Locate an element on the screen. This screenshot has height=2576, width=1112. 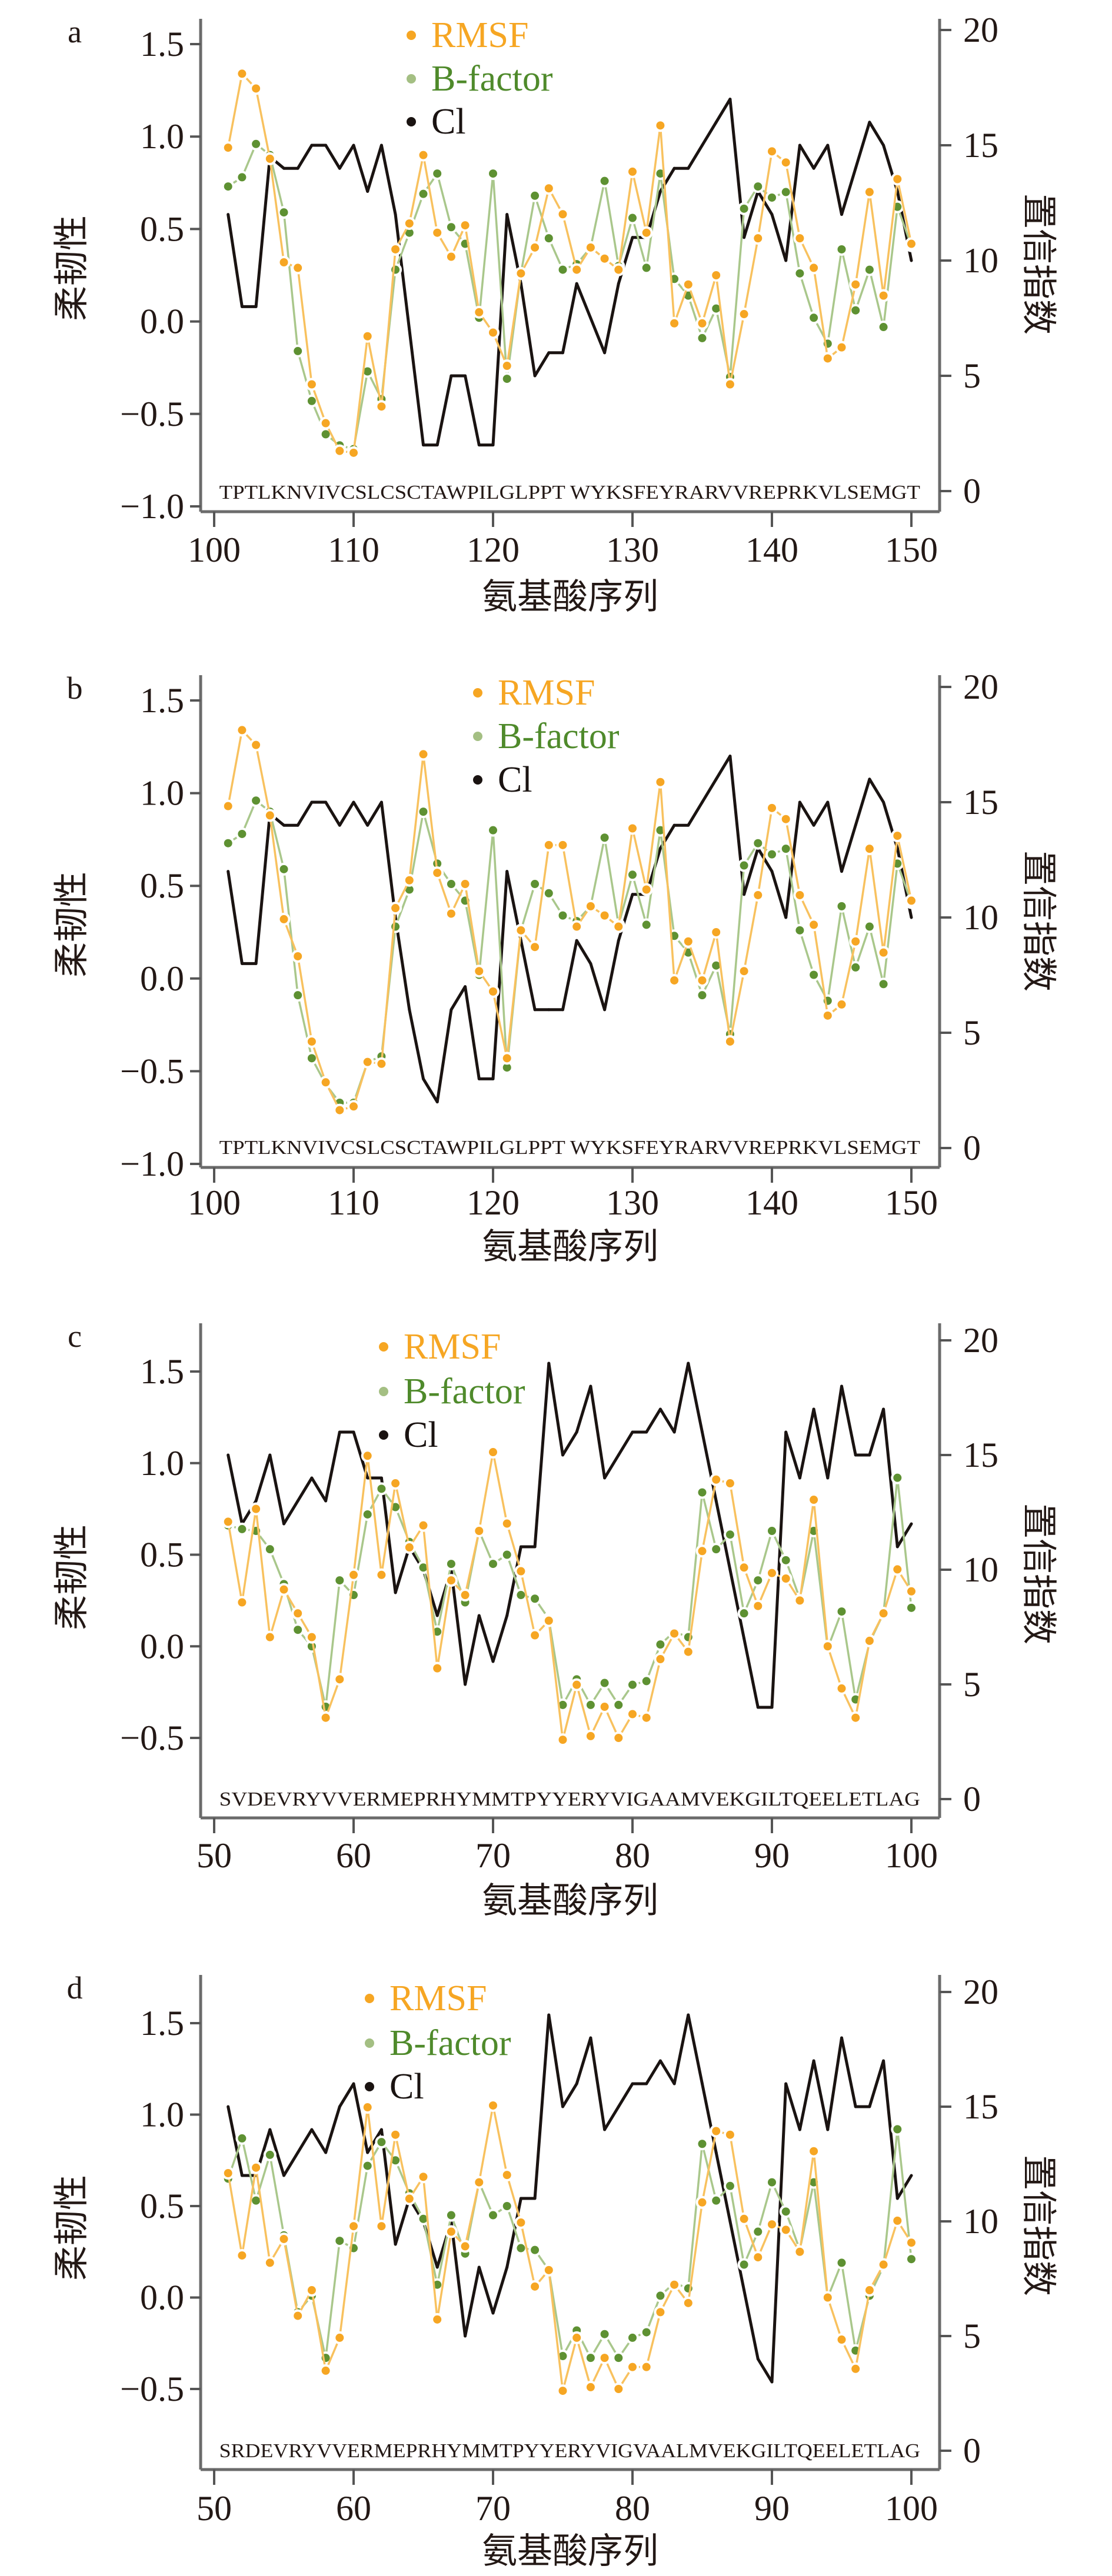
y2-tick-label: 20 is located at coordinates (980, 687).